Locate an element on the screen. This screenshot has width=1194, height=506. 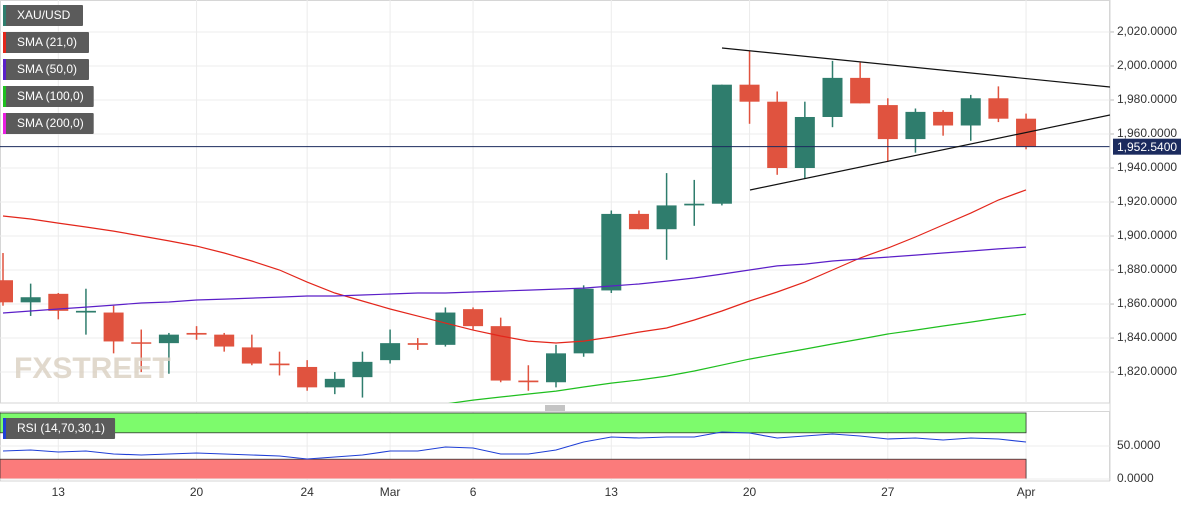
y-tick-label: 0.0000 is located at coordinates (1135, 478).